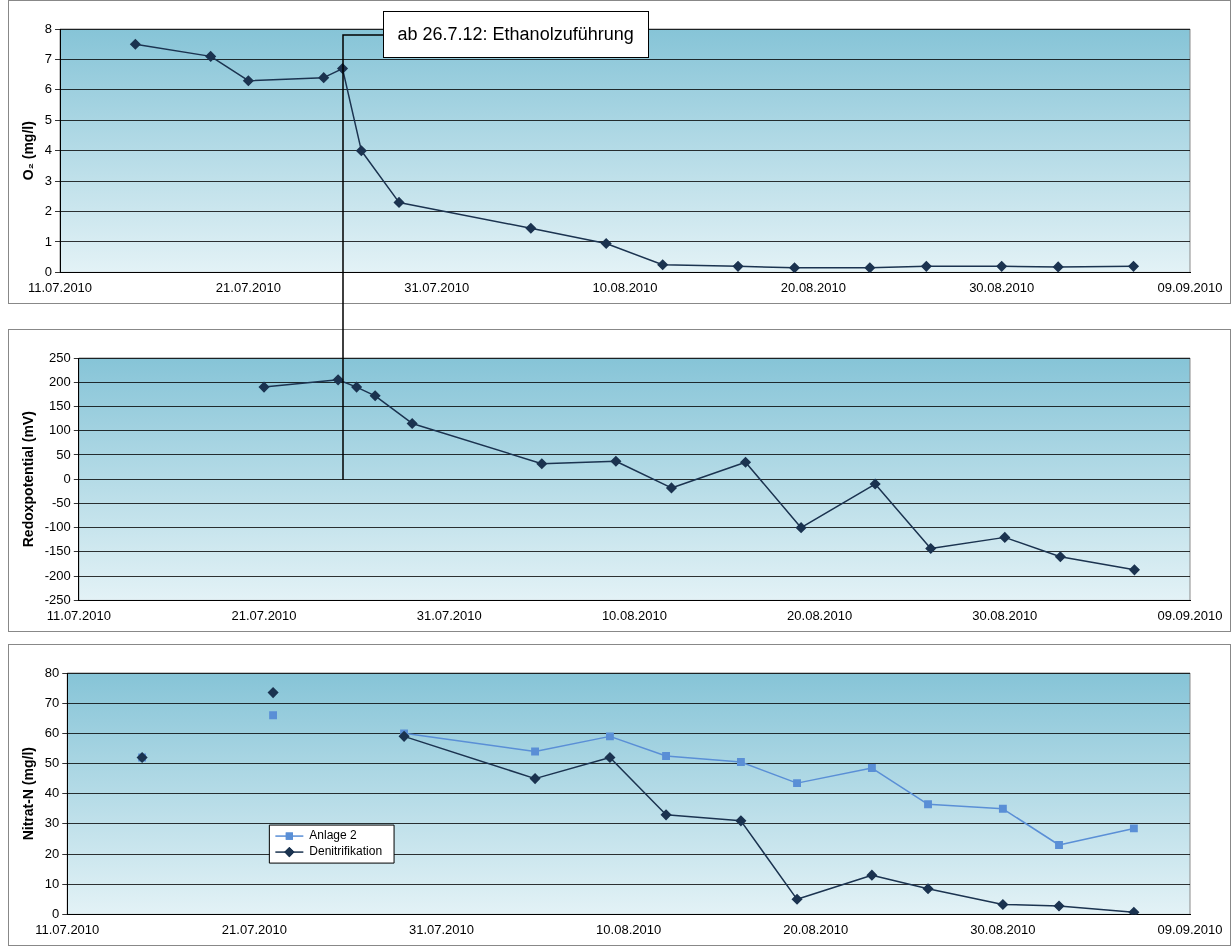 Image resolution: width=1231 pixels, height=946 pixels. I want to click on y-tick-label: 5, so click(48, 119).